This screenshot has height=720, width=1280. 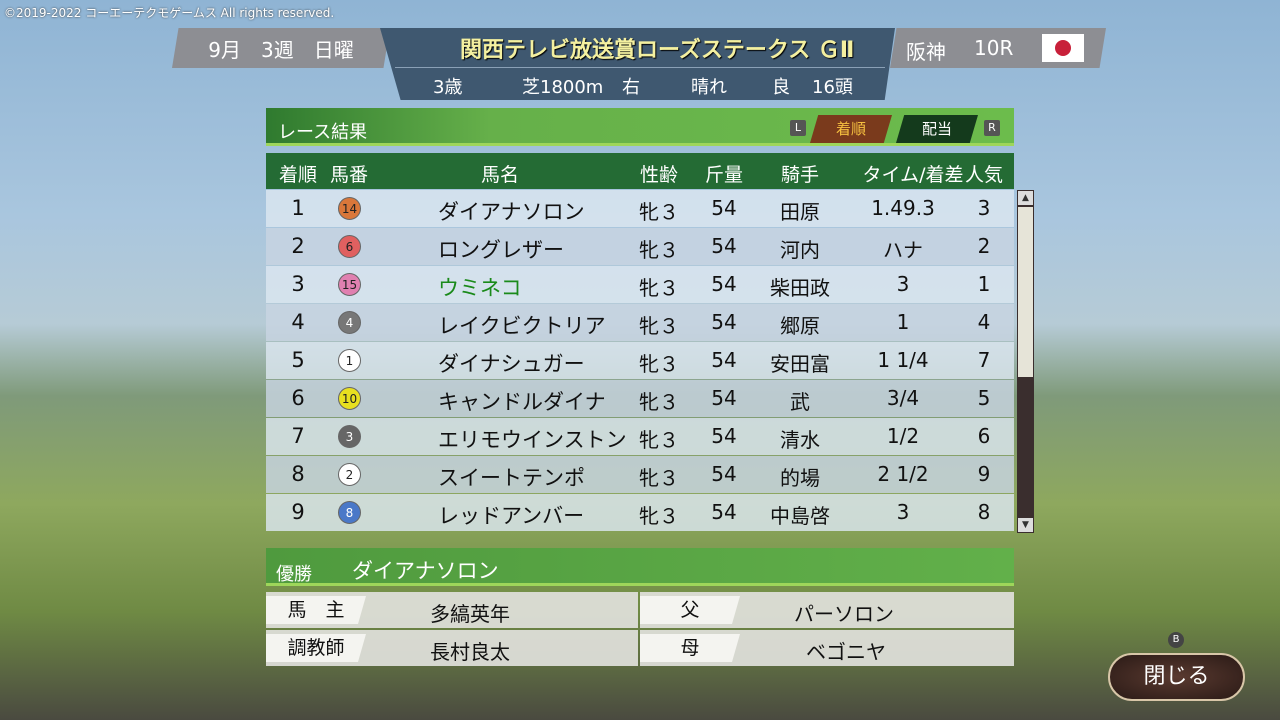 I want to click on jockey: 柴田政, so click(x=800, y=288).